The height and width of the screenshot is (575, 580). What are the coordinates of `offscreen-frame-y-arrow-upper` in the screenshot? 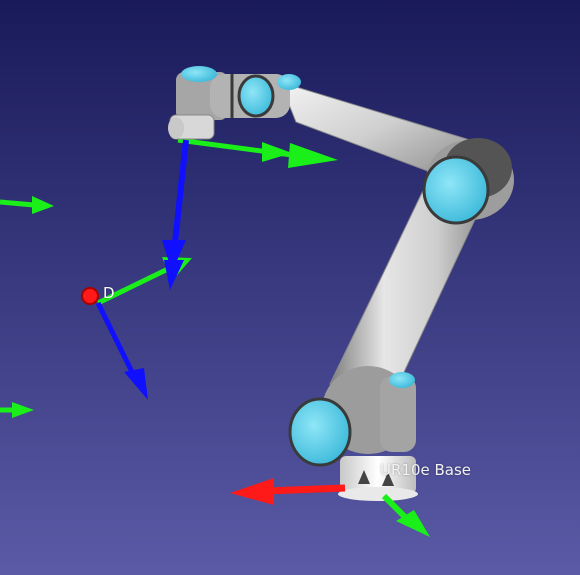 It's located at (27, 205).